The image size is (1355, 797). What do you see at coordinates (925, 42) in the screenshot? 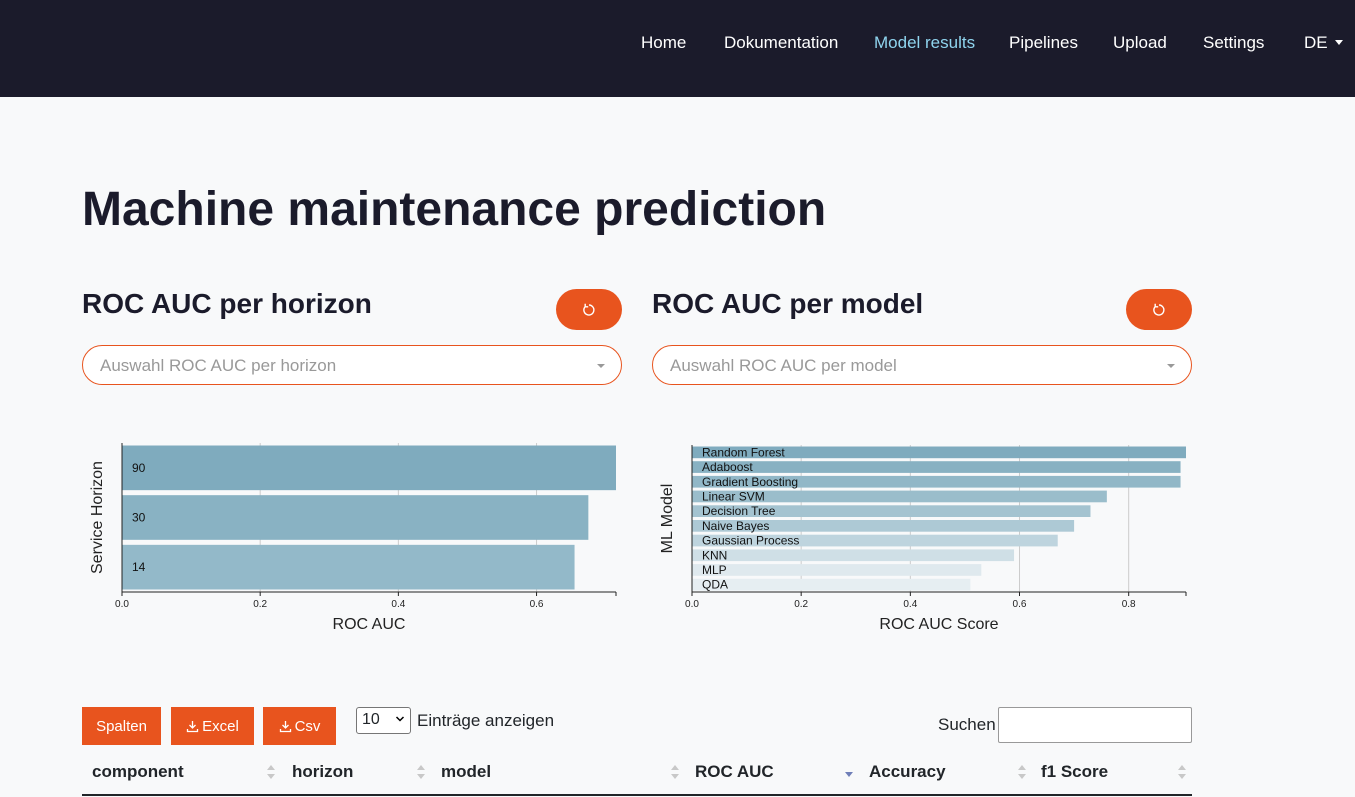
I see `nav-model-results-link: Model results` at bounding box center [925, 42].